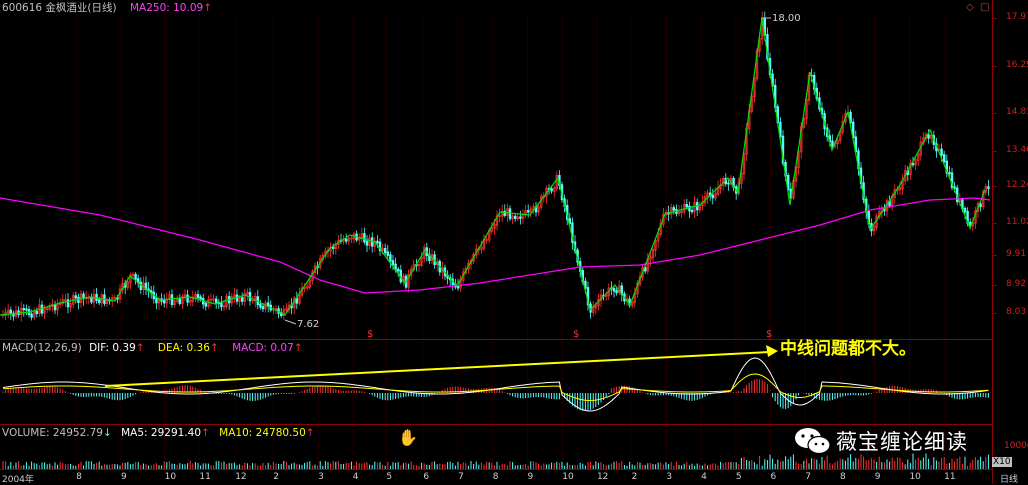 The width and height of the screenshot is (1028, 485). I want to click on price-axis-label: 13.46, so click(1017, 150).